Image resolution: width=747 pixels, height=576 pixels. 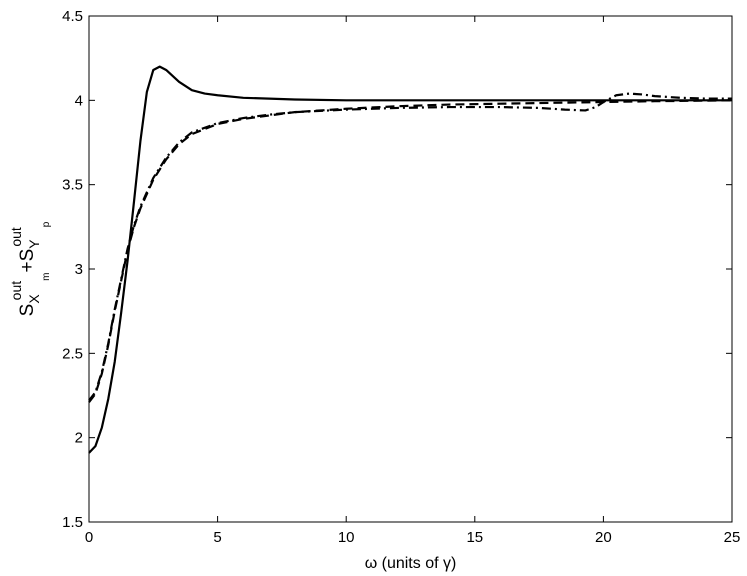 What do you see at coordinates (72, 185) in the screenshot?
I see `y-tick-label: 3.5` at bounding box center [72, 185].